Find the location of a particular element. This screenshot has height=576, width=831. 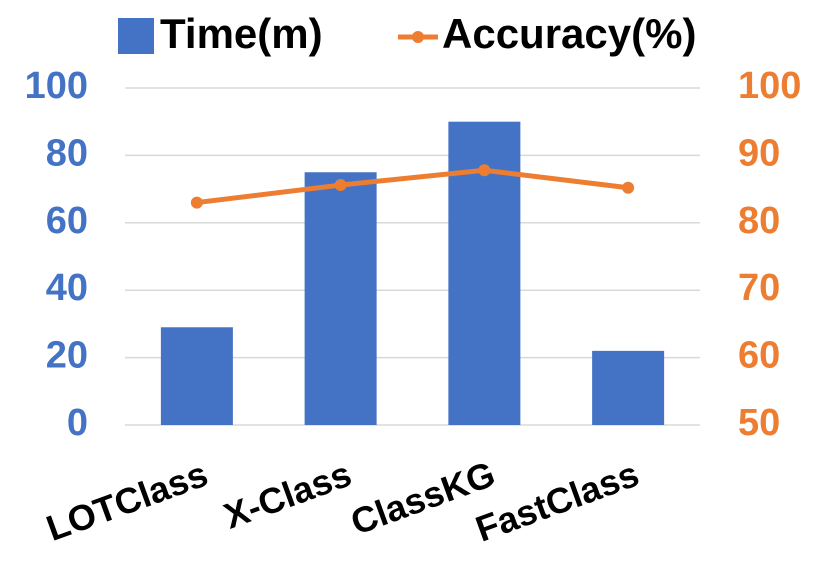

y2-tick-label: 90 is located at coordinates (759, 153).